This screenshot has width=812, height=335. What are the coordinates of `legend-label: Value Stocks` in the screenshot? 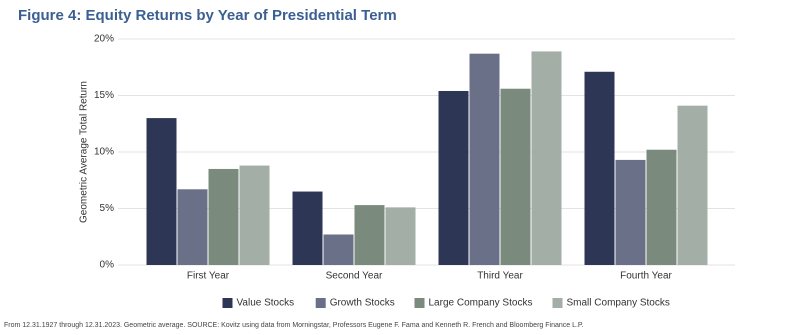 It's located at (266, 303).